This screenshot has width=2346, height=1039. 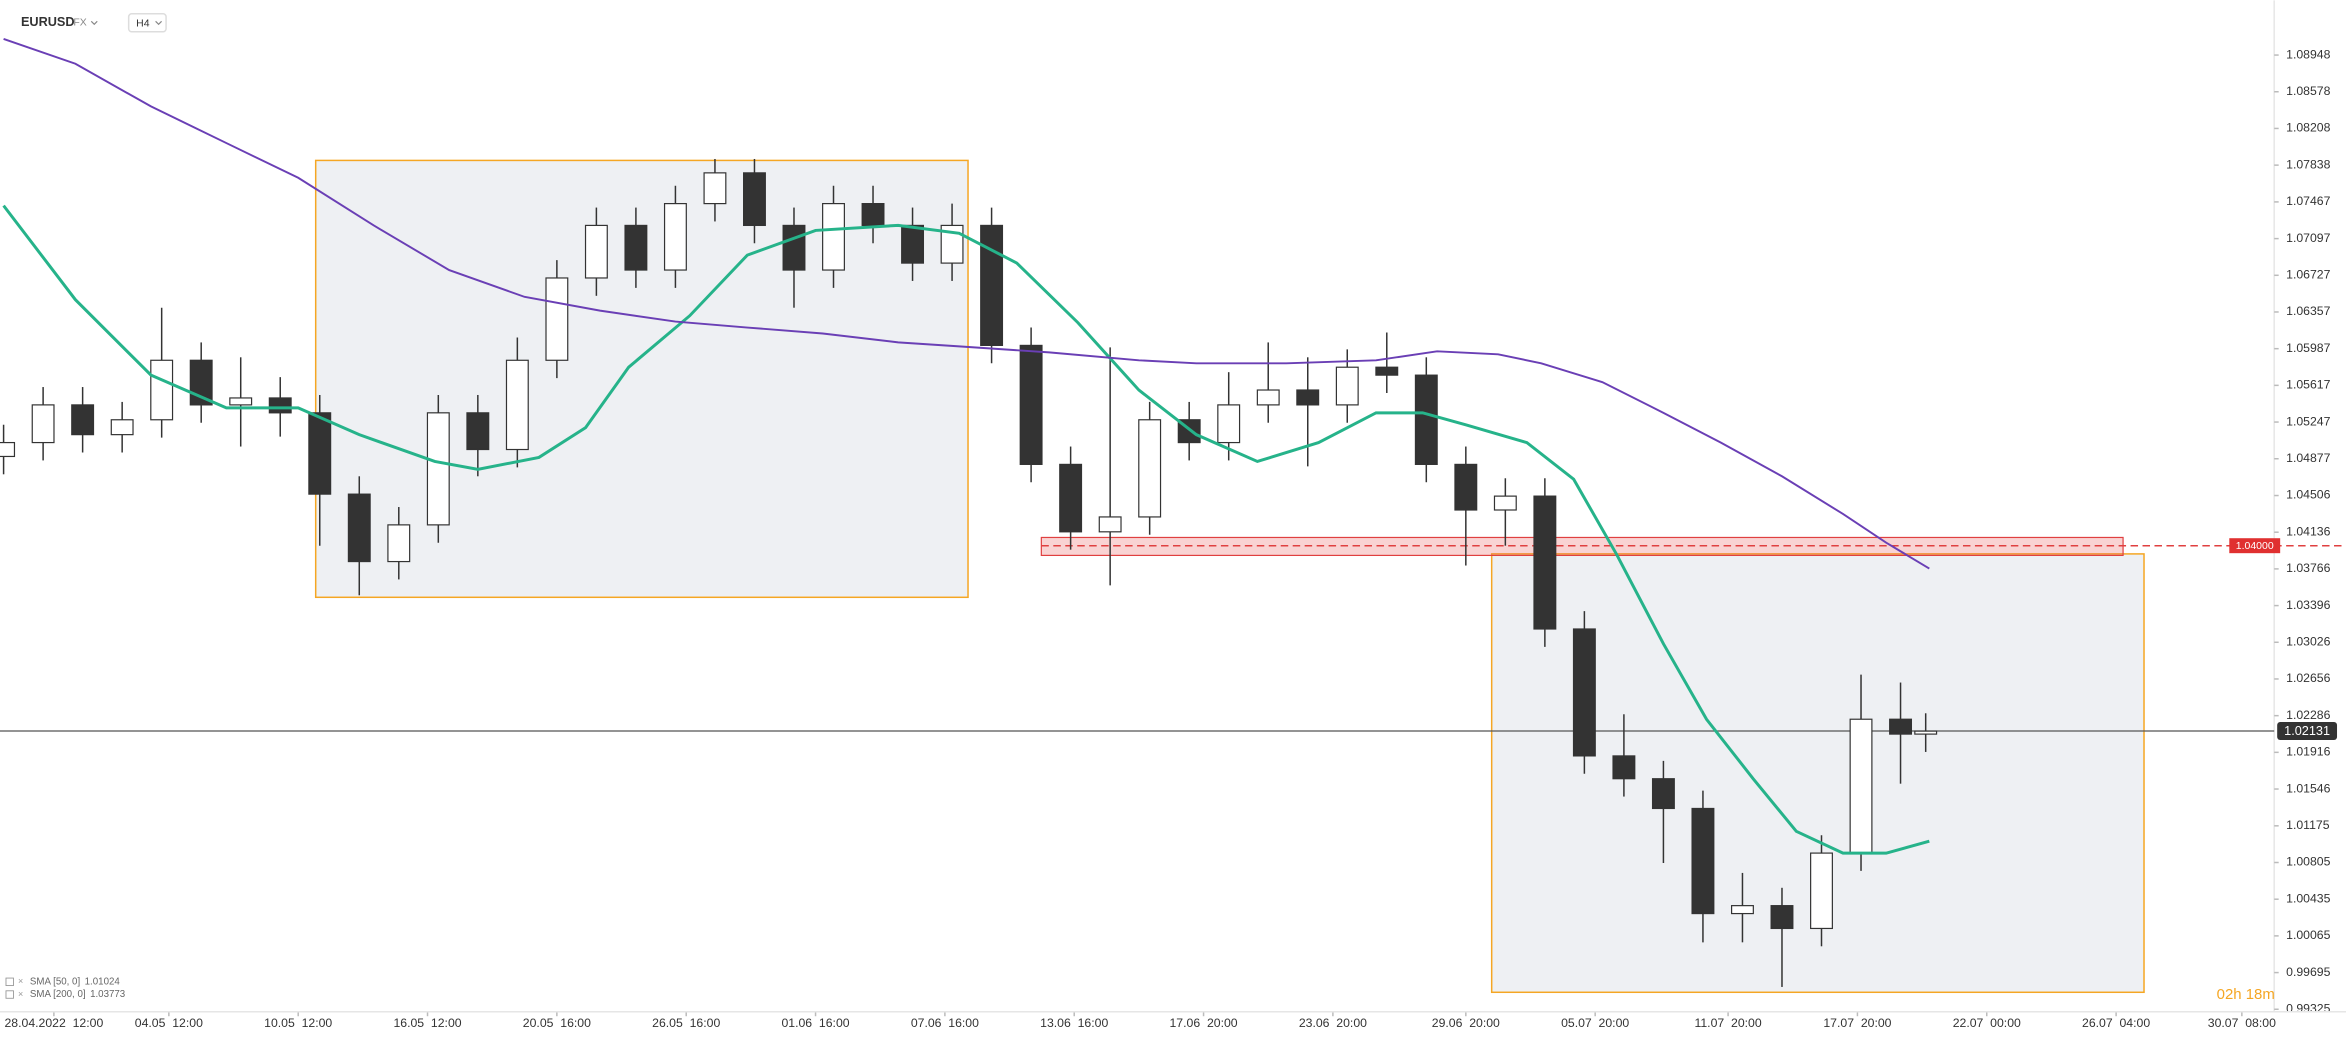 I want to click on countdown: 02h 18m, so click(x=2246, y=994).